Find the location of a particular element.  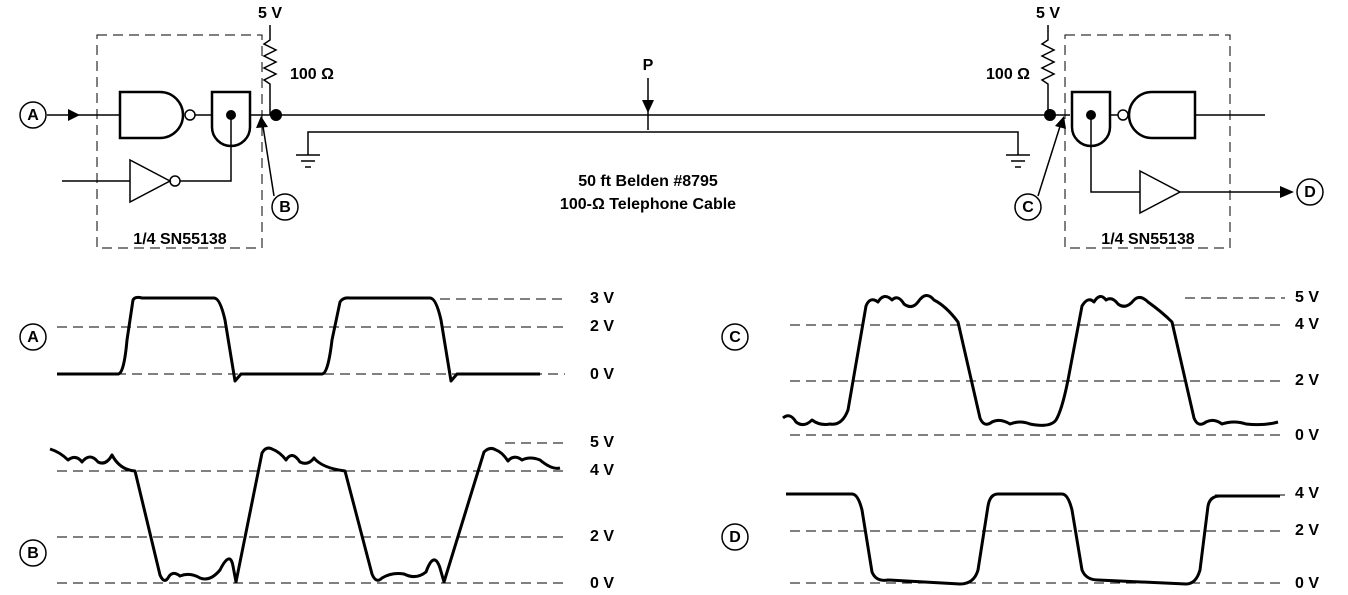

cable-label: 100-Ω Telephone Cable is located at coordinates (648, 204).